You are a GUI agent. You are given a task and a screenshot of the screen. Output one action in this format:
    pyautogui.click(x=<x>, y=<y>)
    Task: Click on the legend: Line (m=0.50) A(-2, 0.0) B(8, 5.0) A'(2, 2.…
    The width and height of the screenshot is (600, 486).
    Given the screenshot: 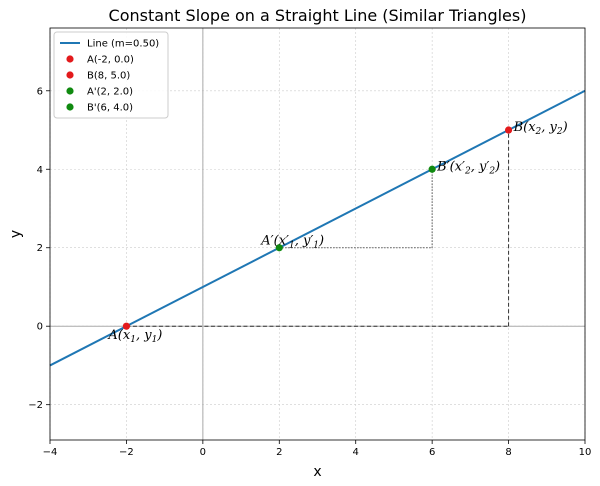 What is the action you would take?
    pyautogui.click(x=111, y=75)
    